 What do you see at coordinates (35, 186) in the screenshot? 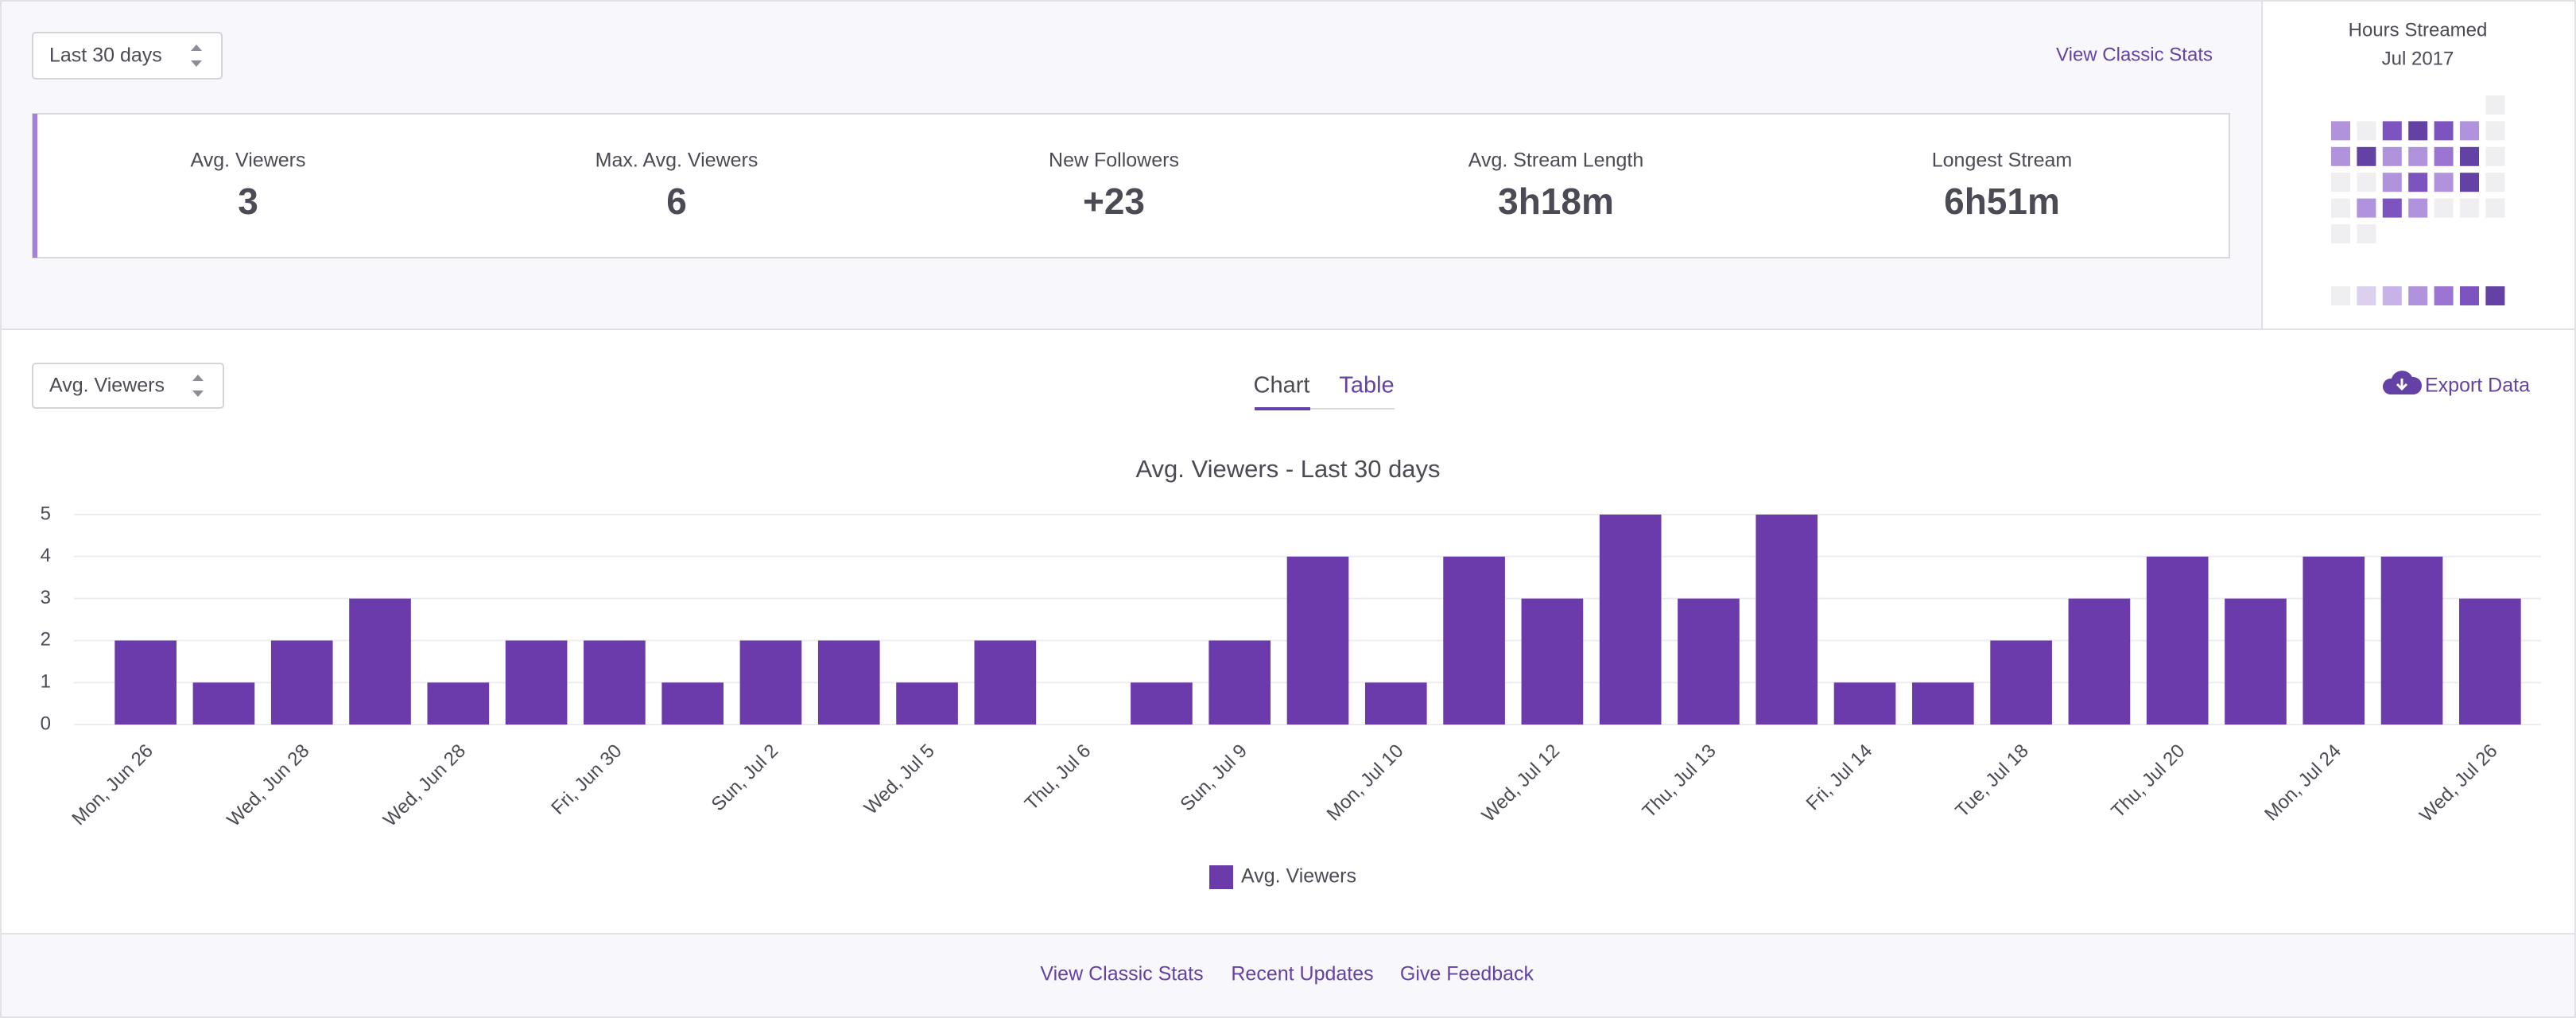
I see `stats-accent` at bounding box center [35, 186].